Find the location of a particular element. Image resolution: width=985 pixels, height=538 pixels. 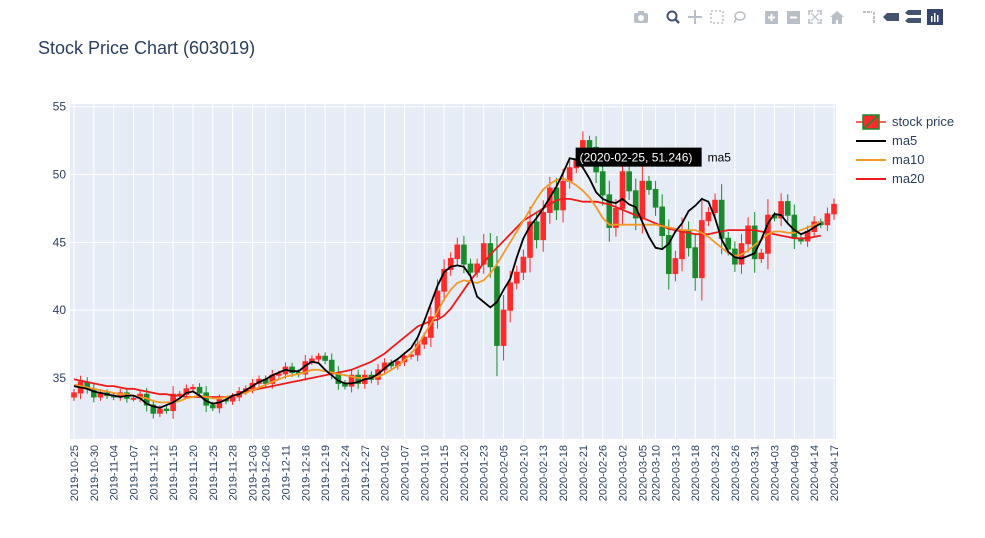

x-tick-label: 2019-11-04 is located at coordinates (115, 472).